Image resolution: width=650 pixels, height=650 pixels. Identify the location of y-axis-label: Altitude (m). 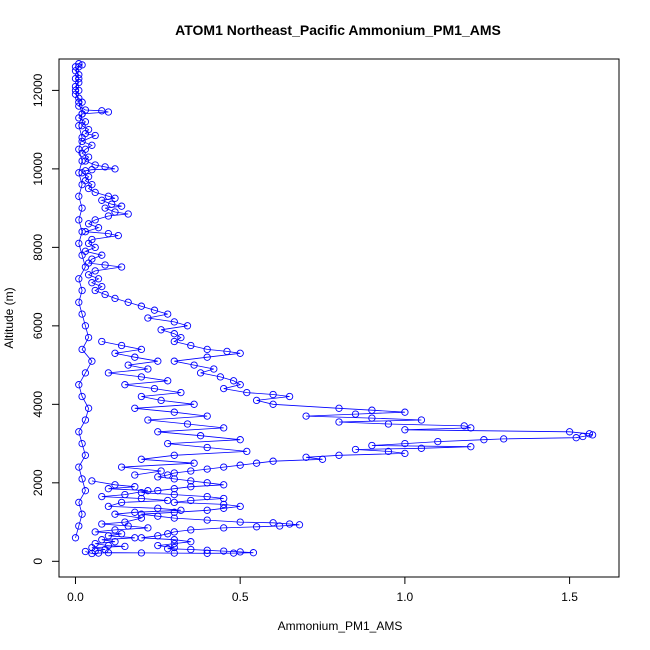
(9, 317).